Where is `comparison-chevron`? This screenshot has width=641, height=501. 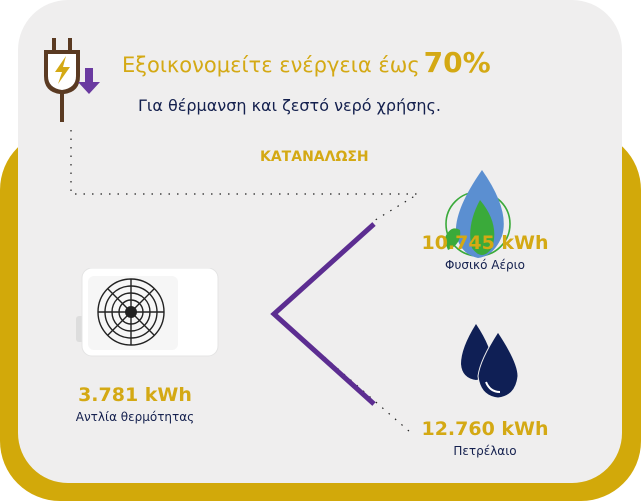 comparison-chevron is located at coordinates (323, 314).